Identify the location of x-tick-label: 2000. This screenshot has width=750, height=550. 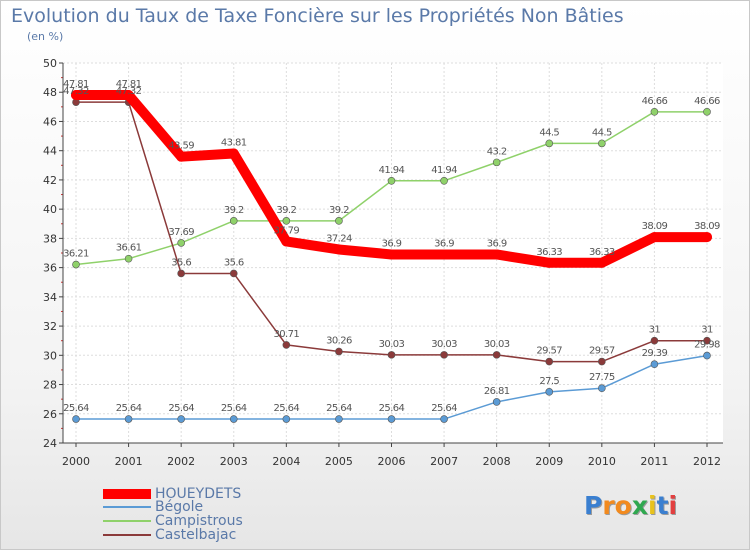
(76, 461).